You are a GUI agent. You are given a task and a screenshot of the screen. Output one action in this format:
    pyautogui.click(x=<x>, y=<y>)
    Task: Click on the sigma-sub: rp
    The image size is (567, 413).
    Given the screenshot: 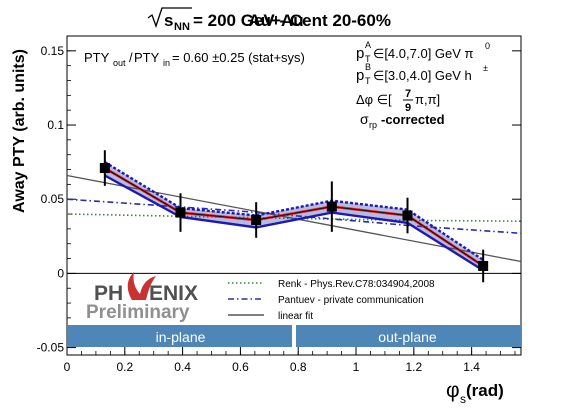 What is the action you would take?
    pyautogui.click(x=373, y=125)
    